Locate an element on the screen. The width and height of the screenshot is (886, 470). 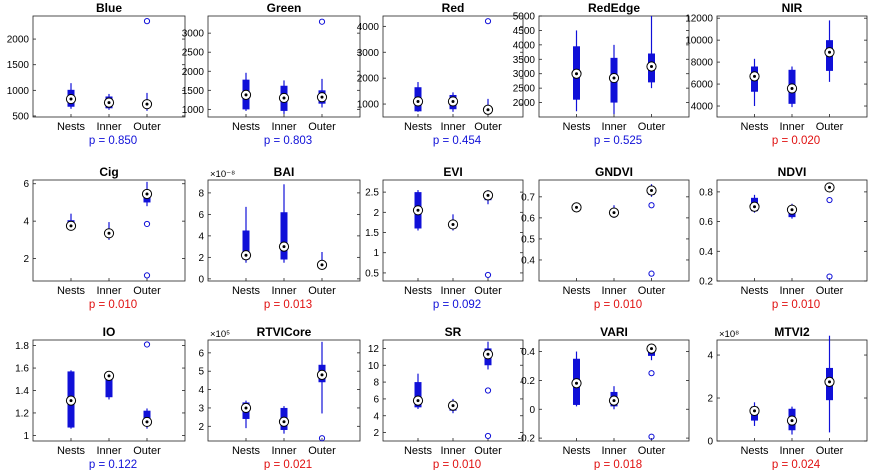
panel-title: RTVICore is located at coordinates (284, 332).